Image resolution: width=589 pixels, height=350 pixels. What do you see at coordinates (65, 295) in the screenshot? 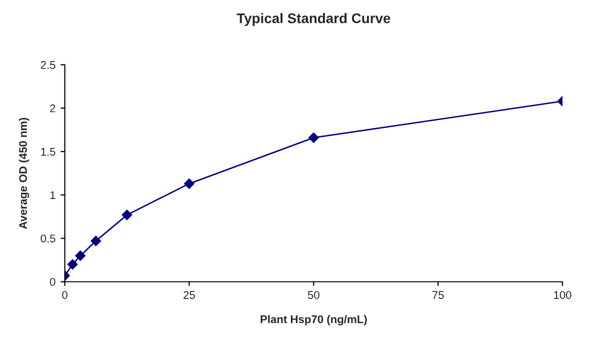
I see `x-tick-label: 0` at bounding box center [65, 295].